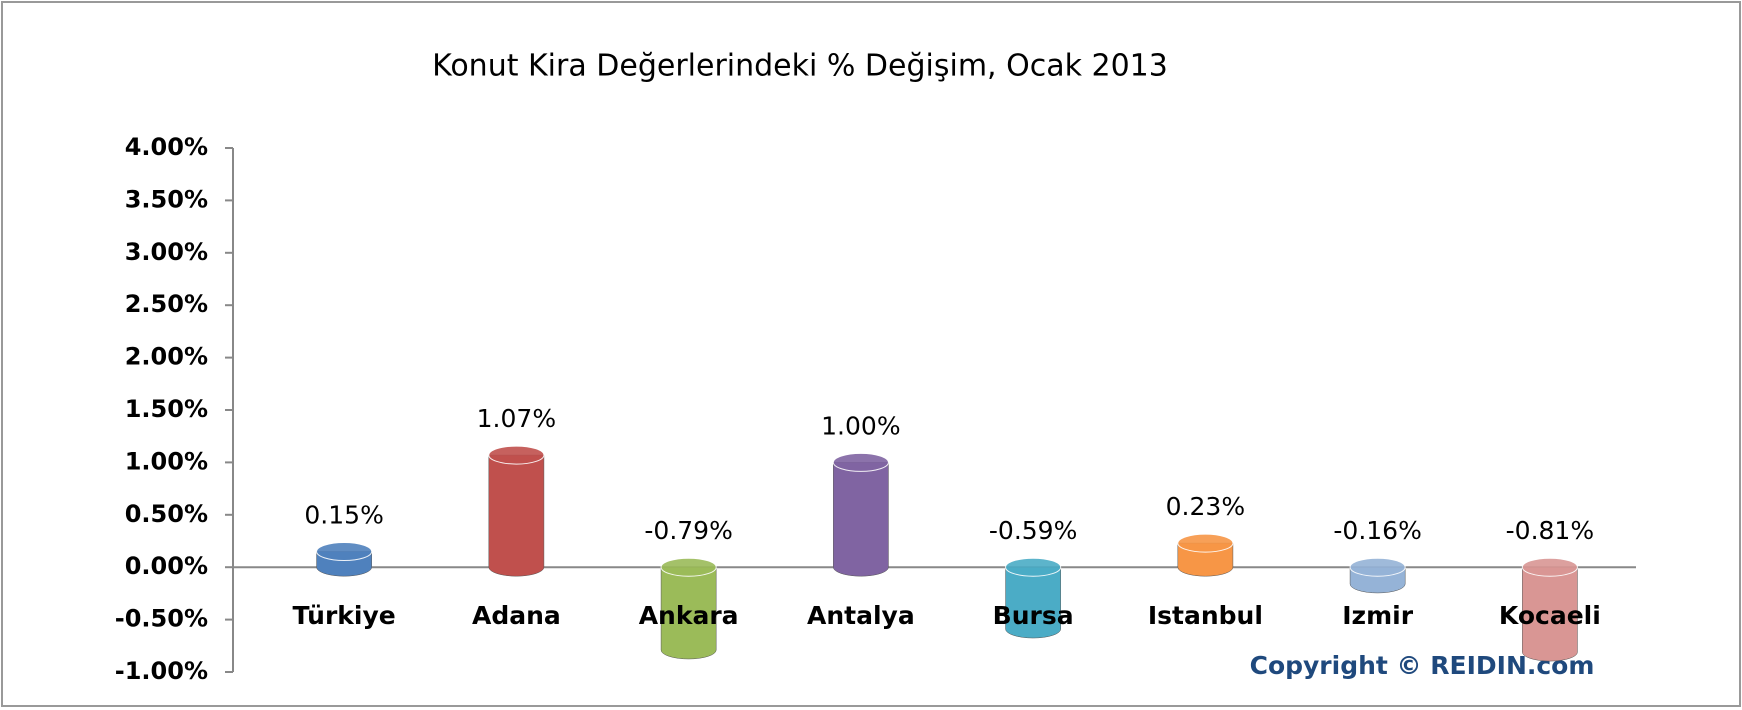 The height and width of the screenshot is (710, 1742). I want to click on x-tick-label: Istanbul, so click(1205, 615).